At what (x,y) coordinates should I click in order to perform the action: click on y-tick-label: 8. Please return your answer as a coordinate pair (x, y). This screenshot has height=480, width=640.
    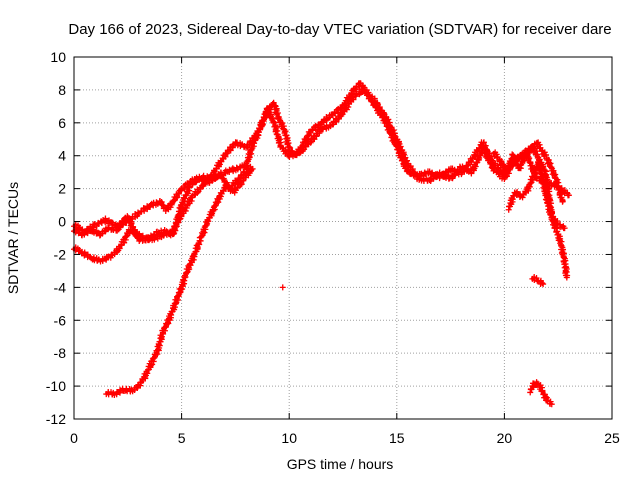
    Looking at the image, I should click on (62, 90).